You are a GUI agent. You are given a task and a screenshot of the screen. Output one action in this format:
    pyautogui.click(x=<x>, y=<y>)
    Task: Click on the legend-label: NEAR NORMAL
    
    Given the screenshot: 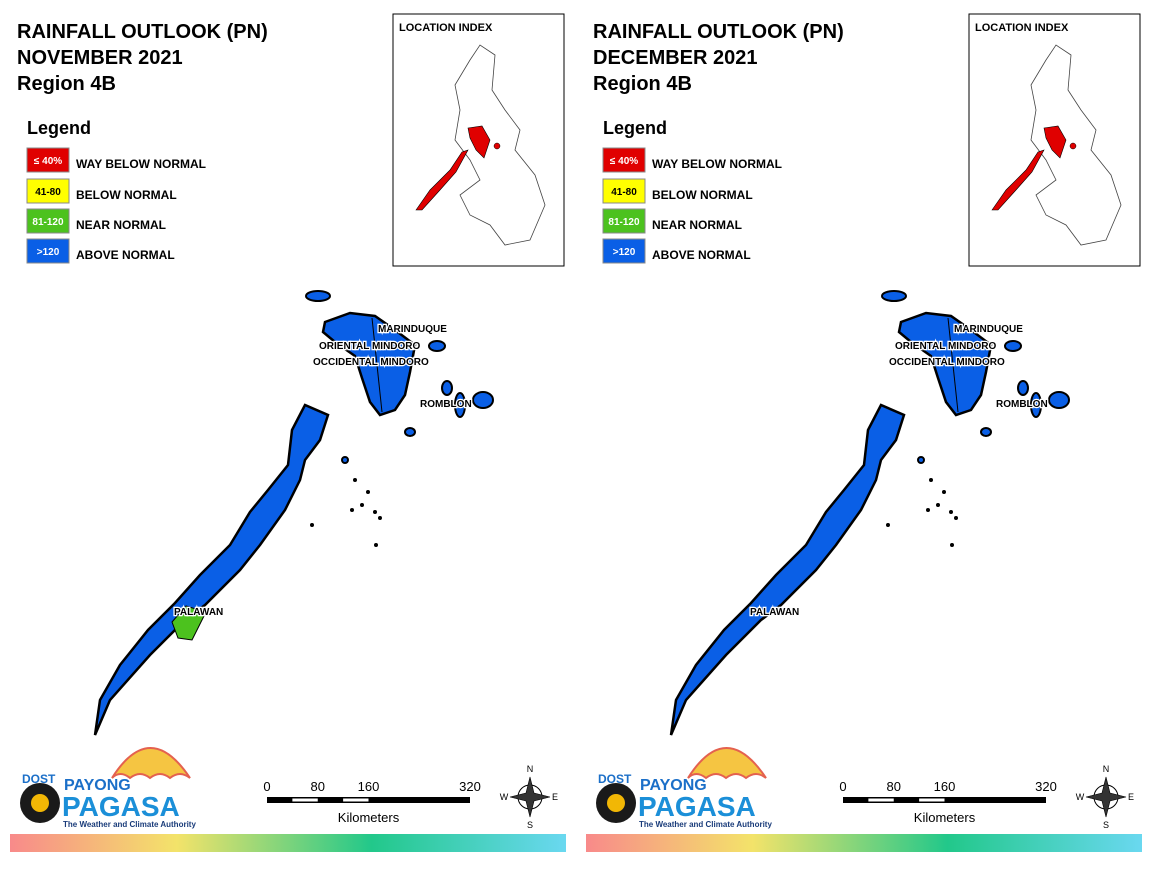 What is the action you would take?
    pyautogui.click(x=121, y=225)
    